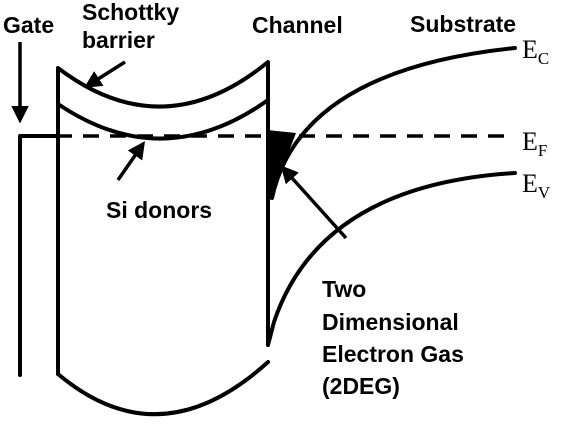 This screenshot has height=425, width=566. I want to click on si-donors-arrow, so click(130, 161).